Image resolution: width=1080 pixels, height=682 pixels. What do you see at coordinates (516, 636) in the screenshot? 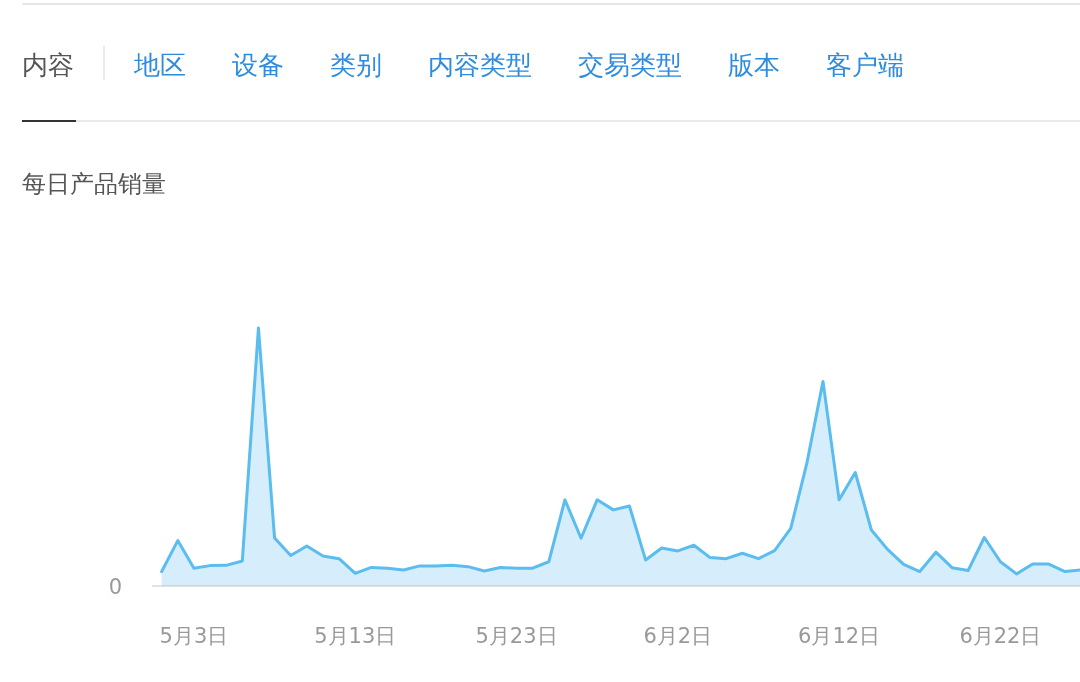
I see `x-tick-label: 5月23日` at bounding box center [516, 636].